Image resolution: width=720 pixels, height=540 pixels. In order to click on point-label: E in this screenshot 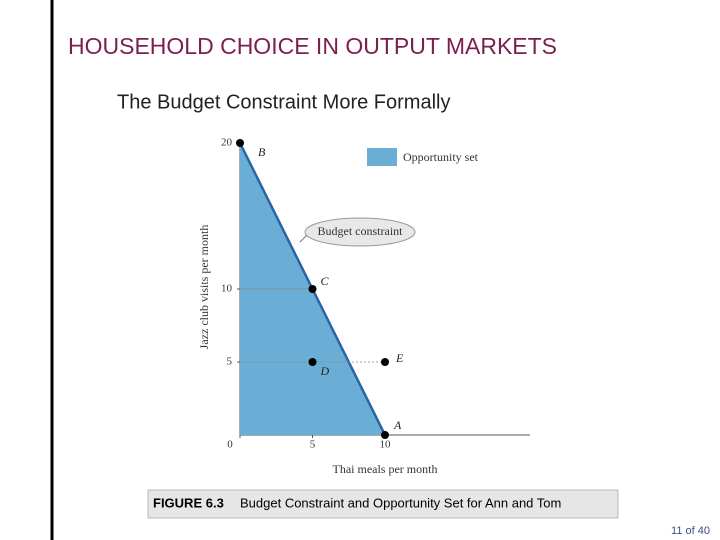, I will do `click(399, 358)`.